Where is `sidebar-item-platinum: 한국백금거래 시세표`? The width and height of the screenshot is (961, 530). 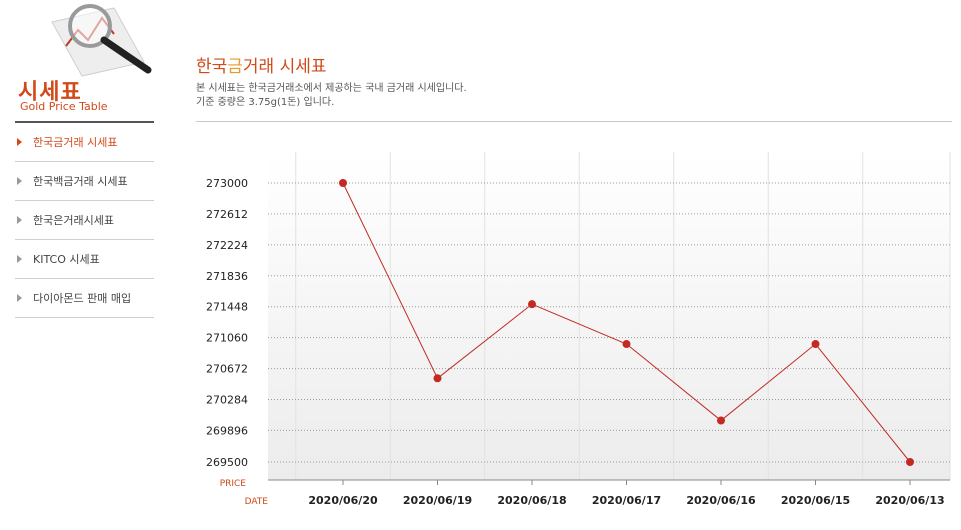 sidebar-item-platinum: 한국백금거래 시세표 is located at coordinates (84, 181).